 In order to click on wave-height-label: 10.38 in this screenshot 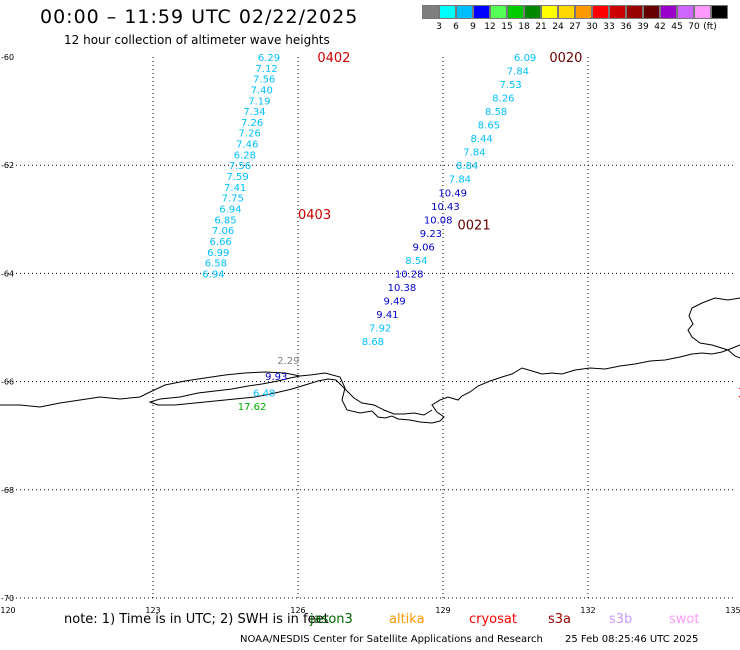, I will do `click(402, 288)`.